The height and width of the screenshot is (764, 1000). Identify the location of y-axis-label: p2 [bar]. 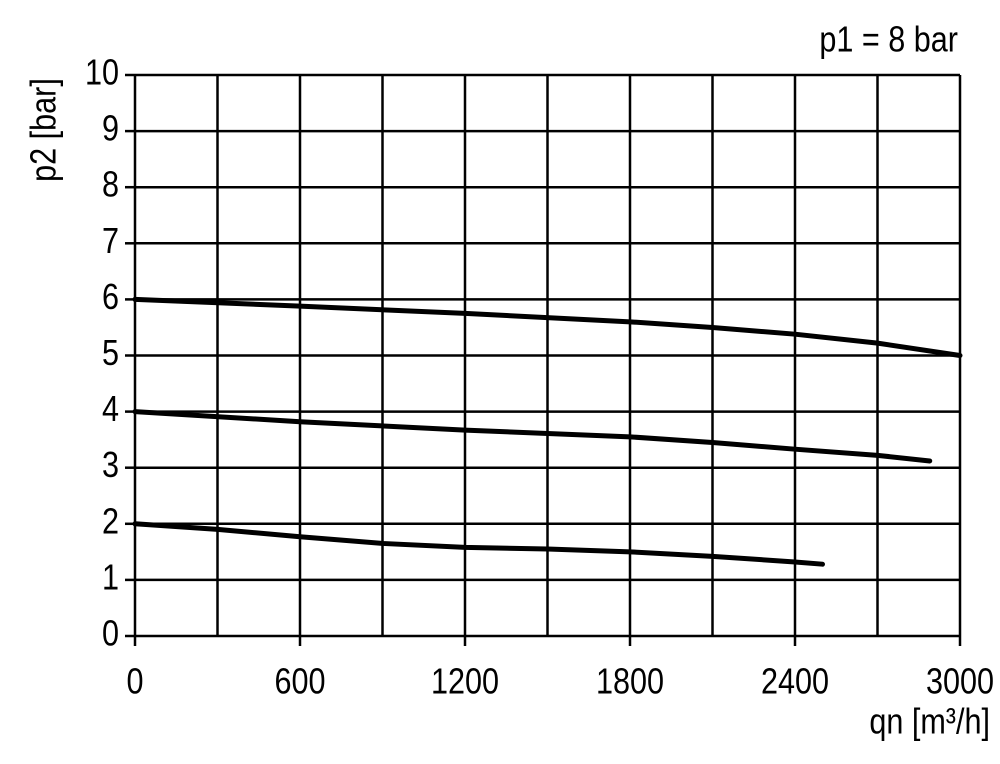
(44, 130).